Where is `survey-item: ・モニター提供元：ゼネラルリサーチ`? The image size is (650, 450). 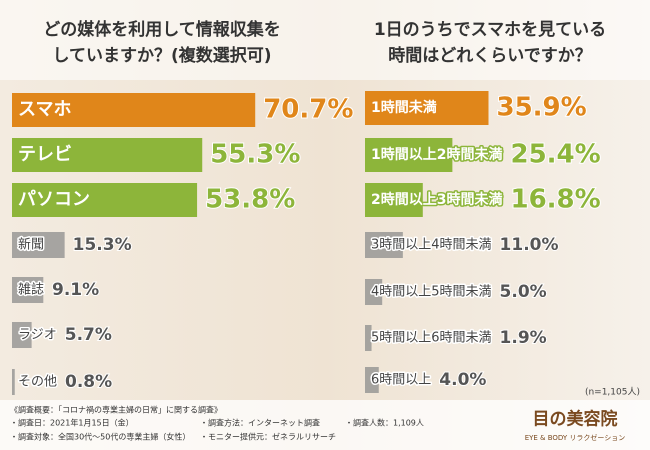 survey-item: ・モニター提供元：ゼネラルリサーチ is located at coordinates (268, 437).